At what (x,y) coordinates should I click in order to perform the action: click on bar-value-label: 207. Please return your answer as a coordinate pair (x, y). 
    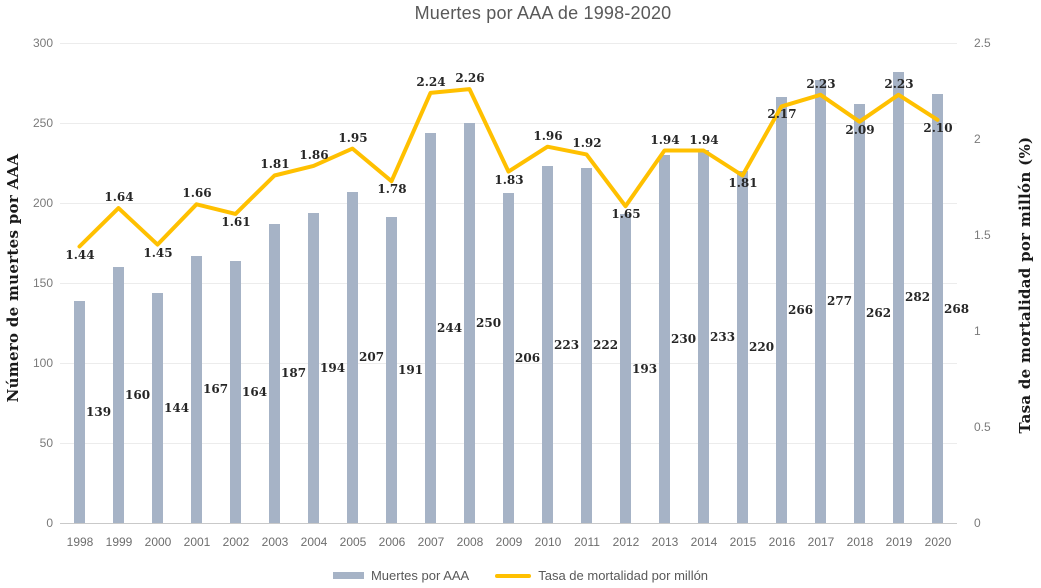
    Looking at the image, I should click on (372, 357).